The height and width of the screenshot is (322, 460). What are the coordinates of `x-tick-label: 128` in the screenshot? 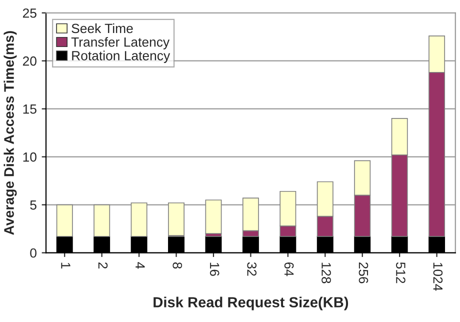 It's located at (326, 273).